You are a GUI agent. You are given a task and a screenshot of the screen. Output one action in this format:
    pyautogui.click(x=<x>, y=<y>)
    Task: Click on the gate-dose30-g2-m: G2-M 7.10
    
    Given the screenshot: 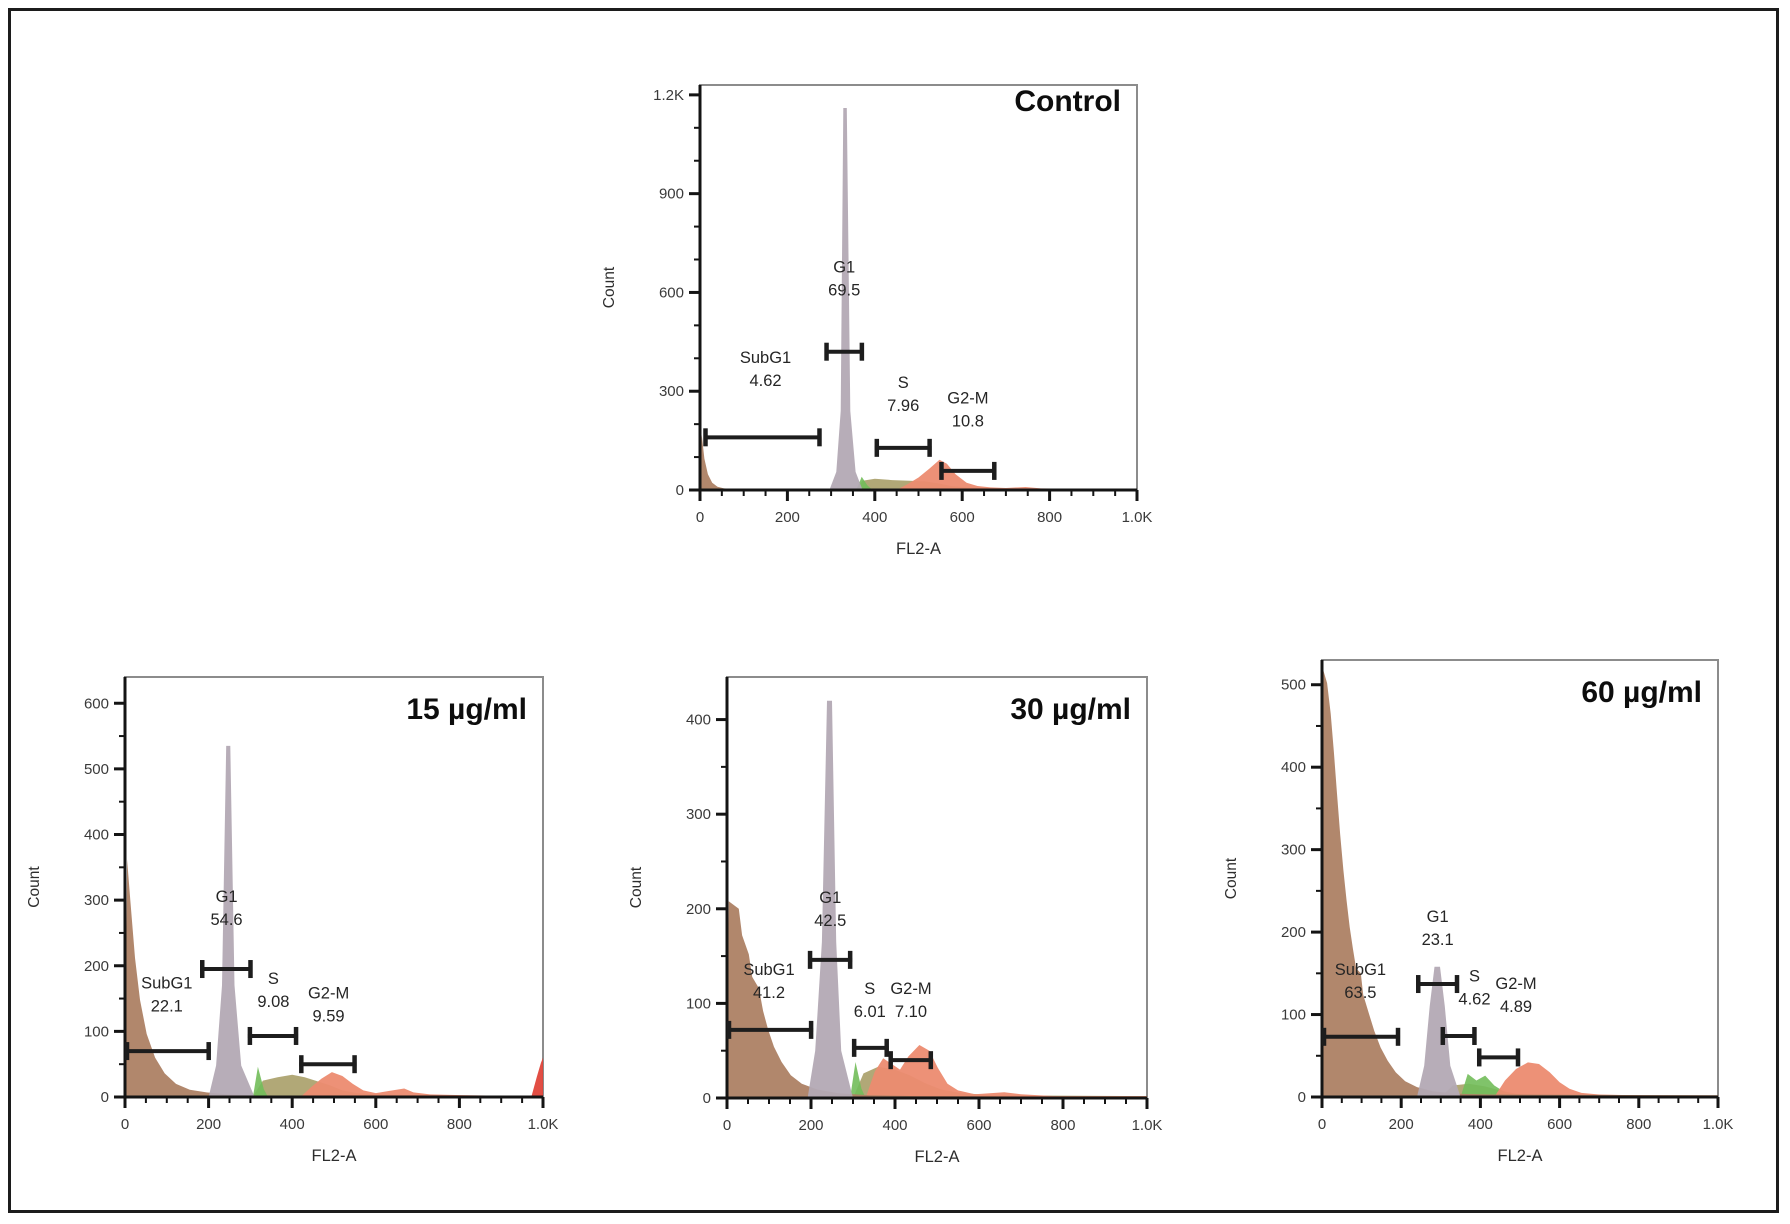 What is the action you would take?
    pyautogui.click(x=911, y=1025)
    